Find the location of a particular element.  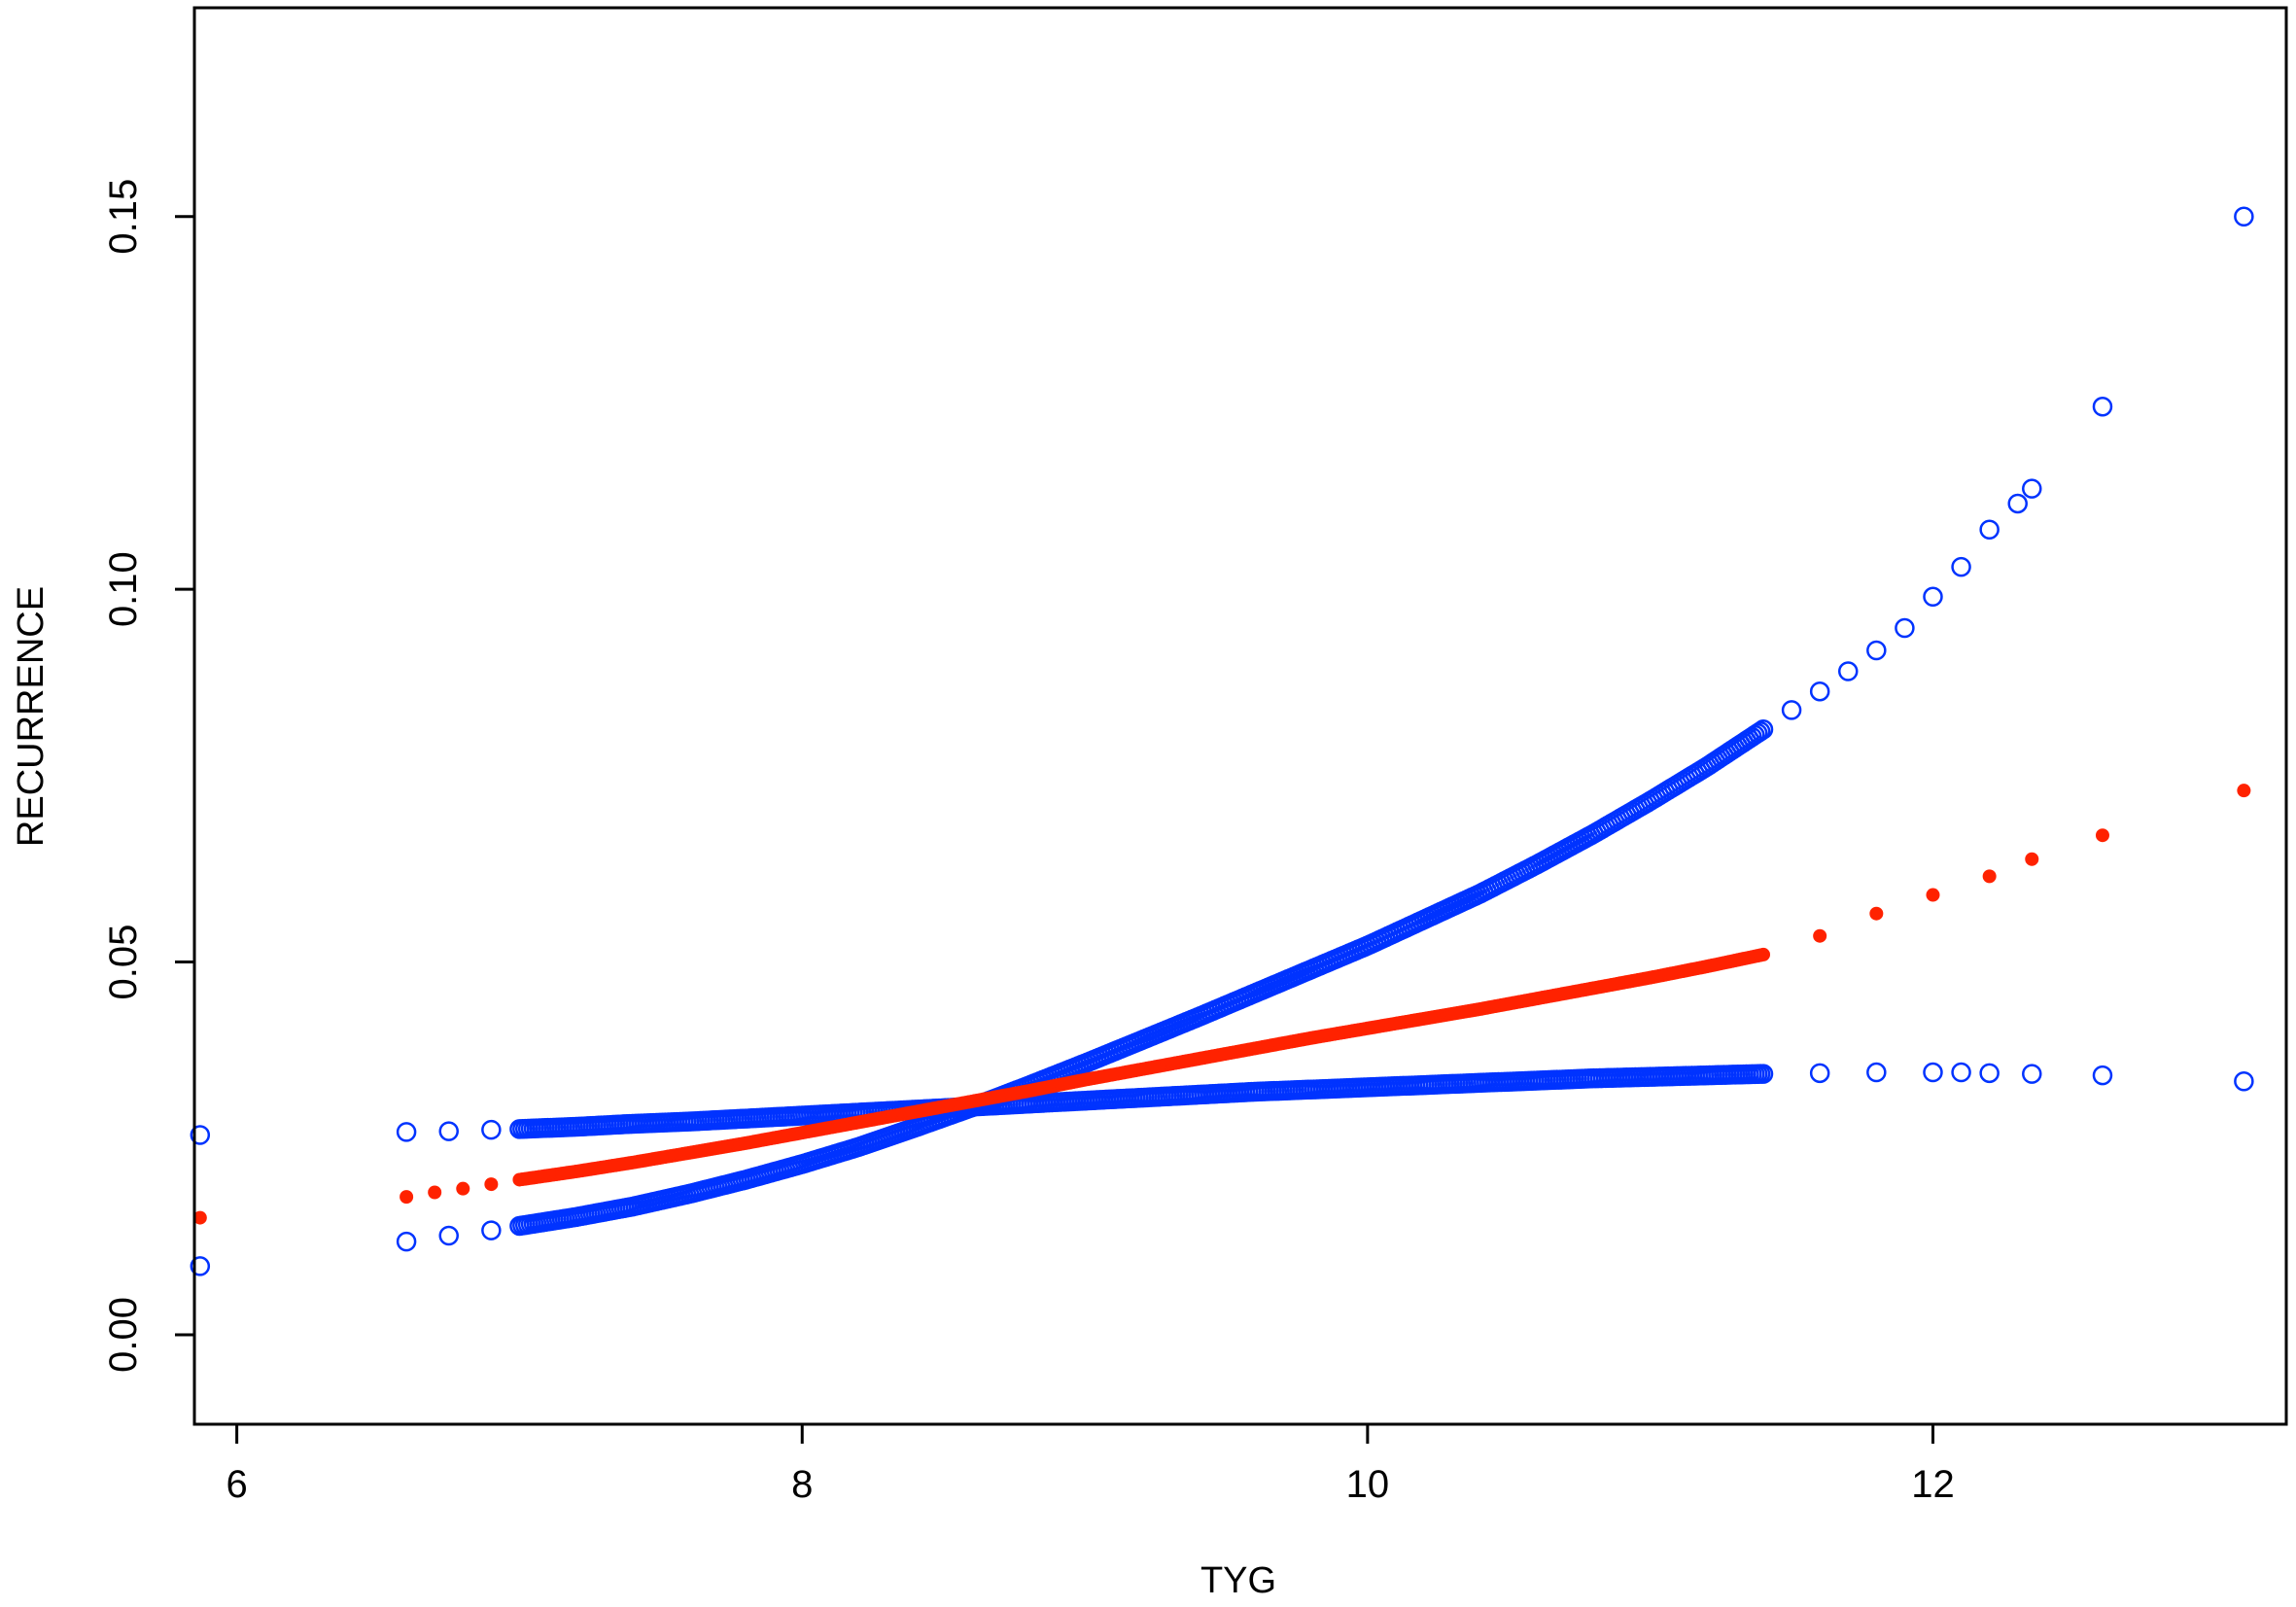

series-lower-bound is located at coordinates (1222, 1103).